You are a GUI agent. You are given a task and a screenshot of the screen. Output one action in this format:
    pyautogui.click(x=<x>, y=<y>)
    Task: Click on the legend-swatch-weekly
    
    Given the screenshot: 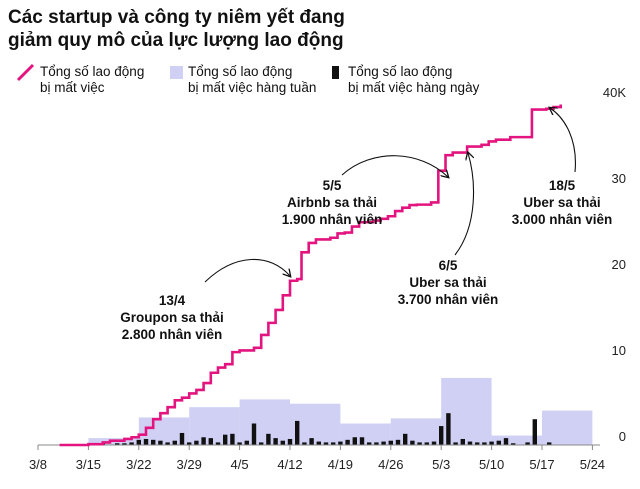 What is the action you would take?
    pyautogui.click(x=176, y=72)
    